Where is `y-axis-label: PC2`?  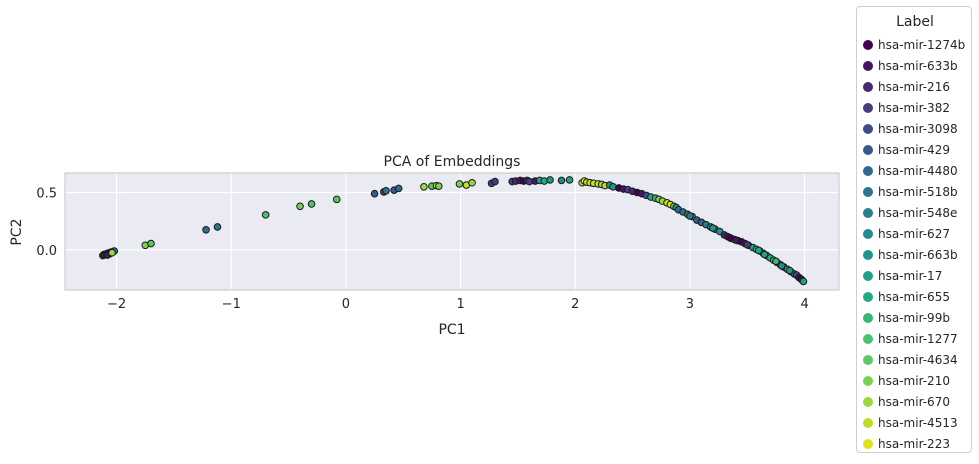 y-axis-label: PC2 is located at coordinates (17, 231).